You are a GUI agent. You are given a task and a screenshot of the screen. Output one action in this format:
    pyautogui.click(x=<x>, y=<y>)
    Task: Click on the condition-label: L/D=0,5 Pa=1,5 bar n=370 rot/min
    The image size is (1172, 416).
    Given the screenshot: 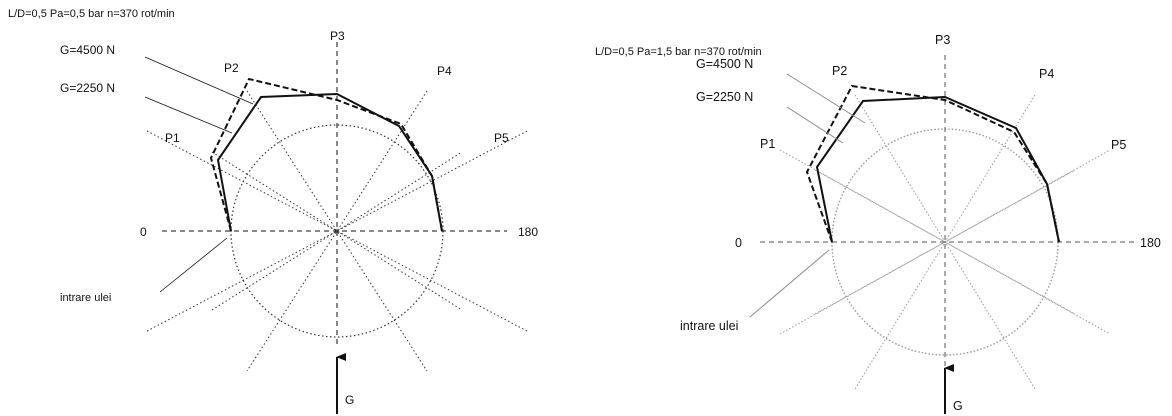 What is the action you would take?
    pyautogui.click(x=678, y=52)
    